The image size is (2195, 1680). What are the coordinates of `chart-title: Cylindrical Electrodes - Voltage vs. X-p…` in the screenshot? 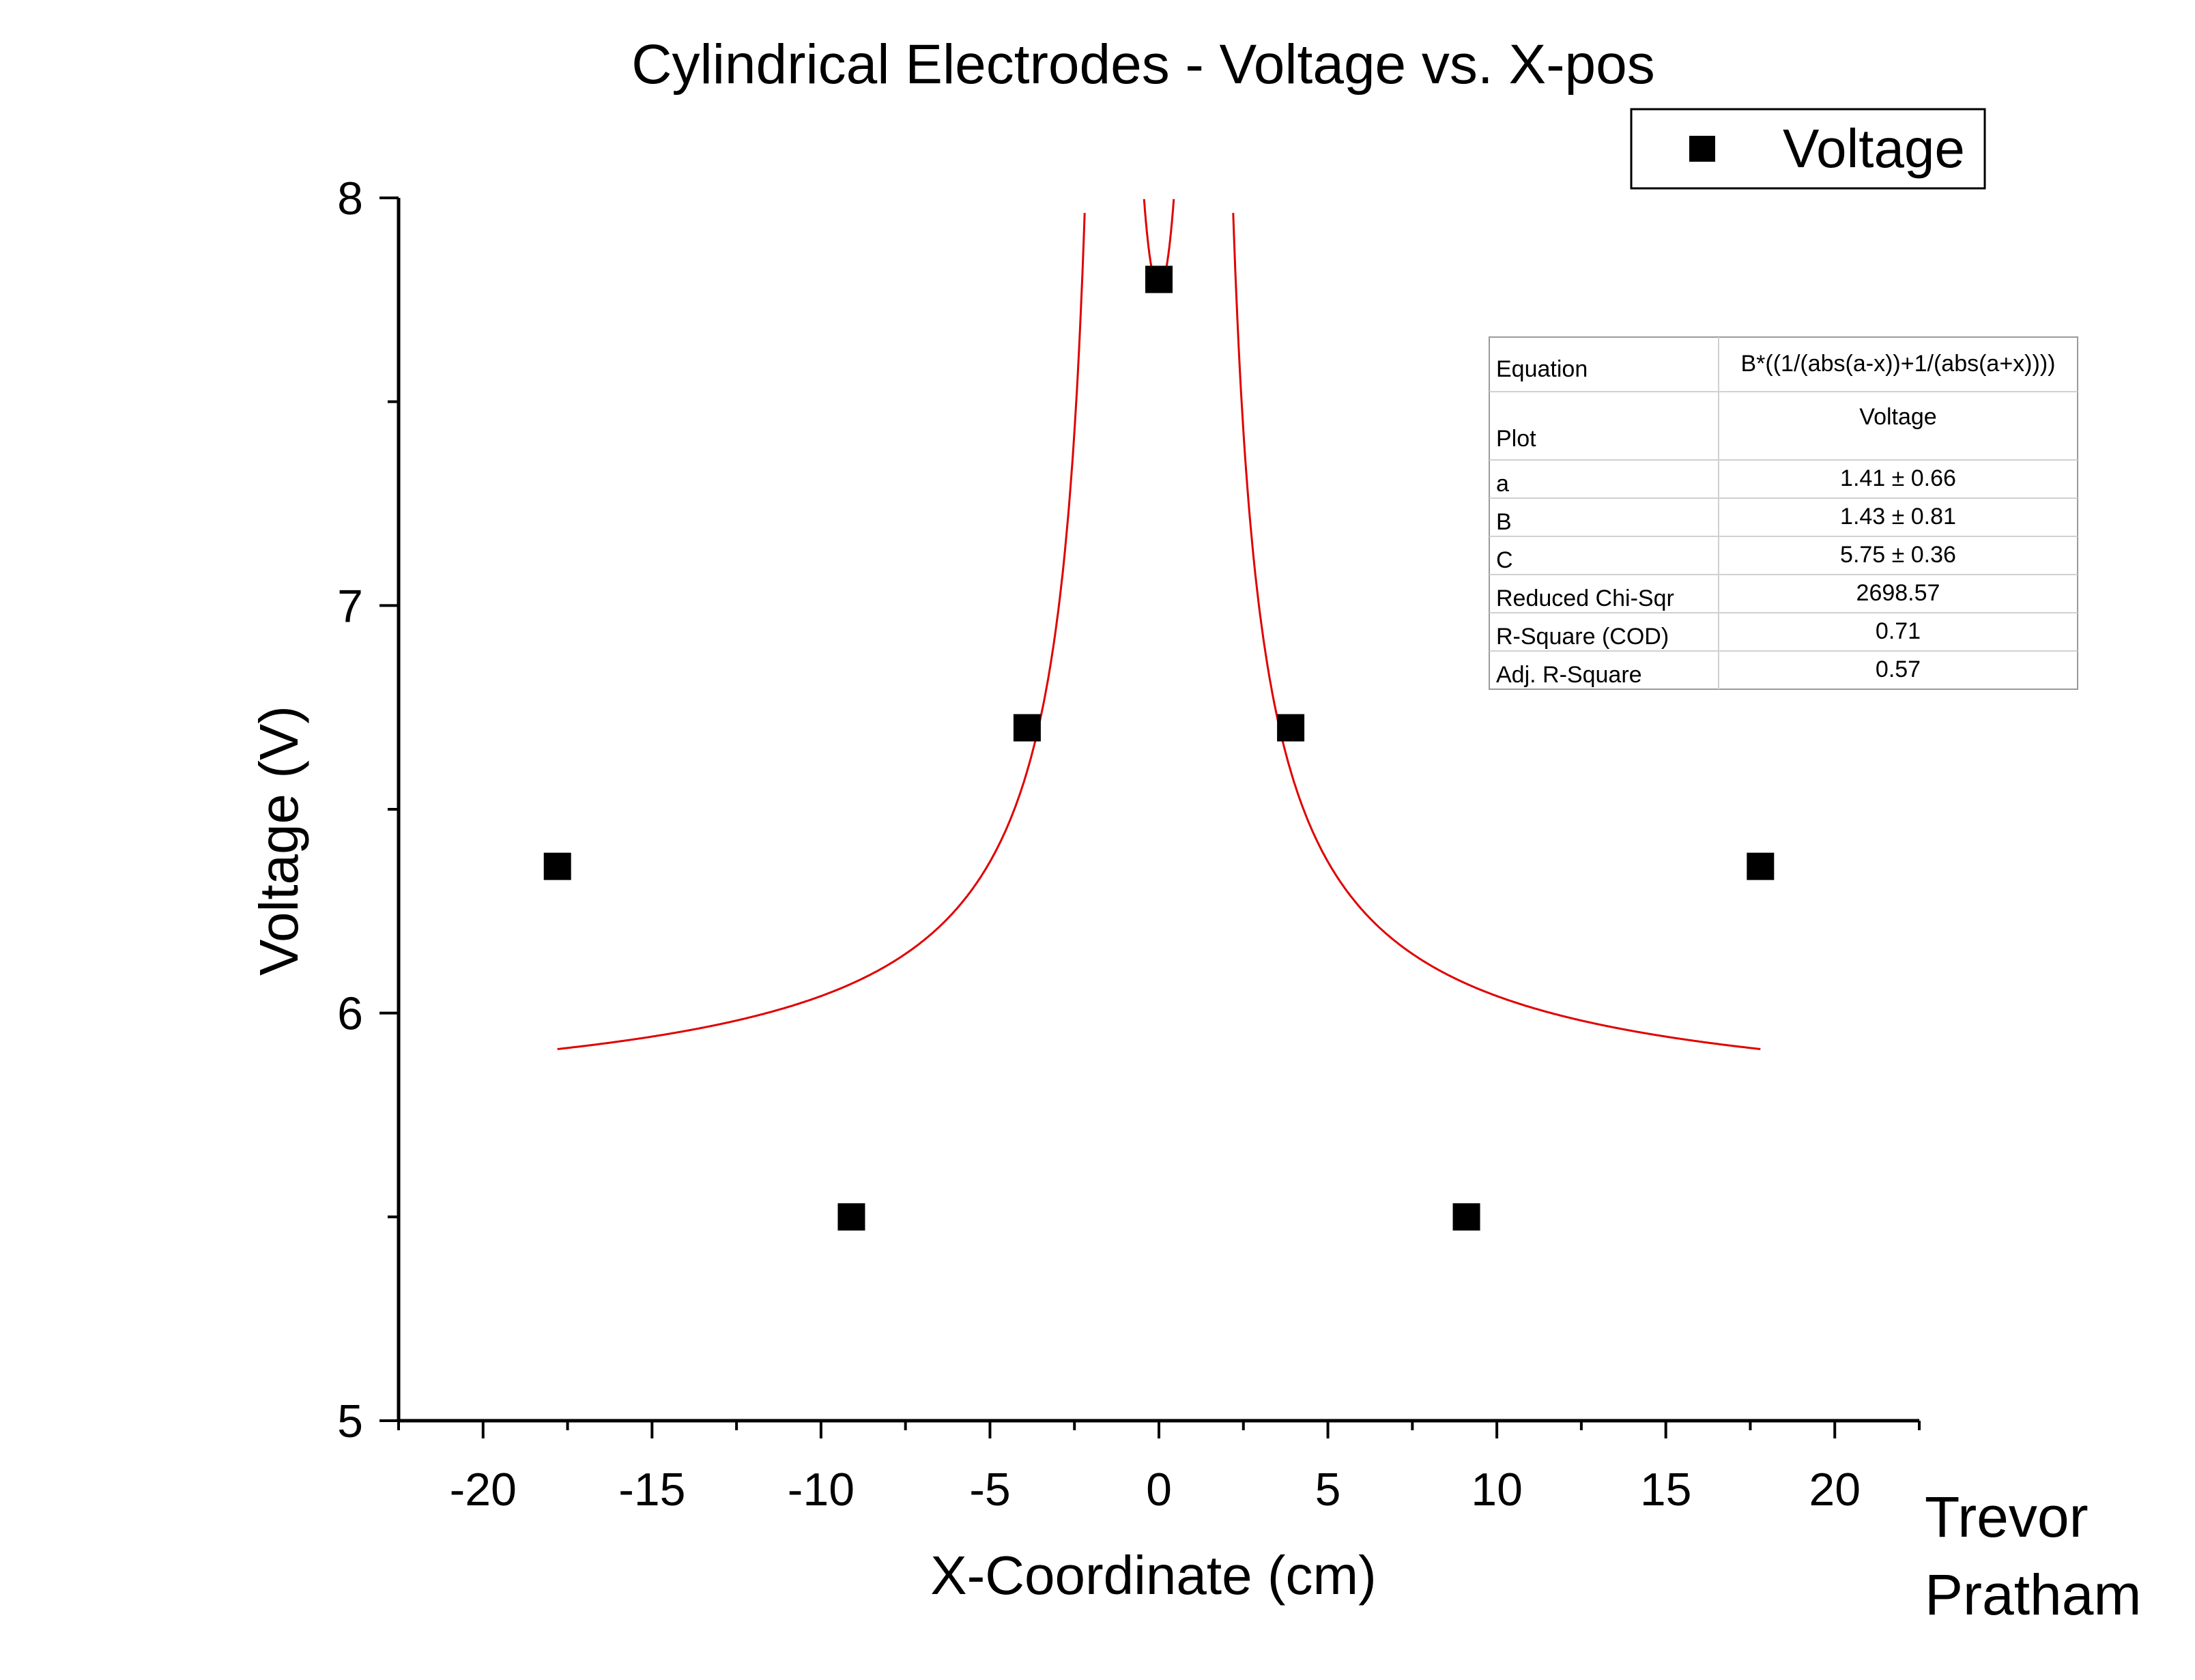 It's located at (1142, 64).